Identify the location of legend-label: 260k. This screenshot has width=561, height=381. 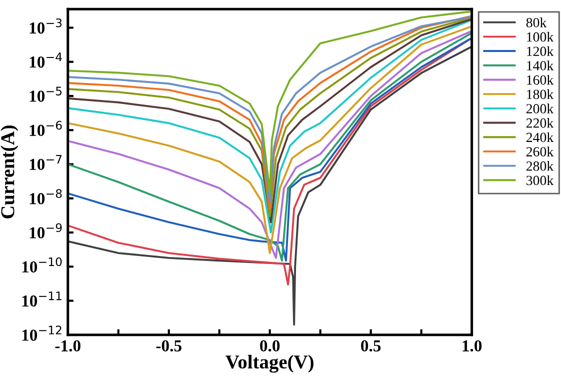
(540, 151).